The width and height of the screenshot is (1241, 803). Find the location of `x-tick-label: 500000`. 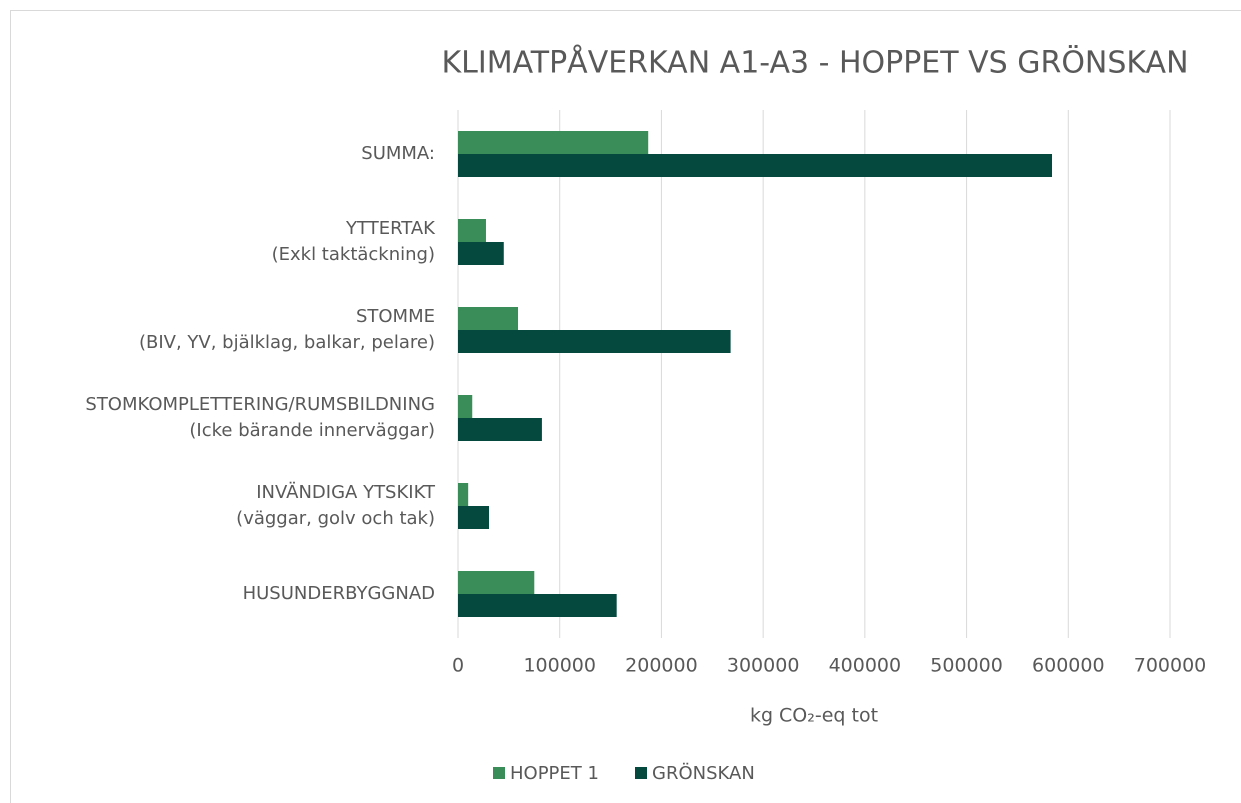

x-tick-label: 500000 is located at coordinates (966, 666).